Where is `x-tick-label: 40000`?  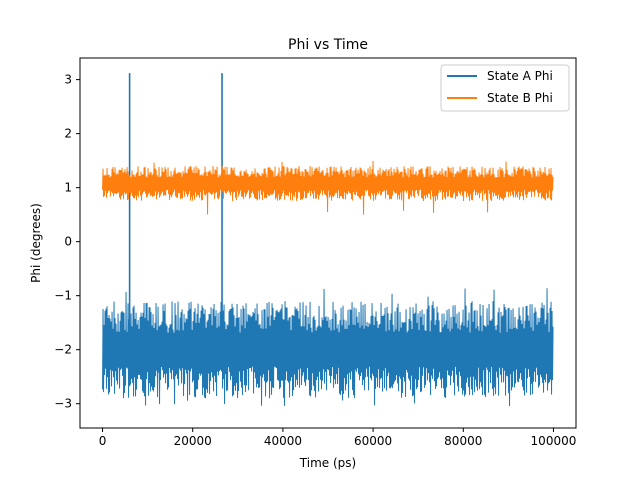
x-tick-label: 40000 is located at coordinates (283, 441).